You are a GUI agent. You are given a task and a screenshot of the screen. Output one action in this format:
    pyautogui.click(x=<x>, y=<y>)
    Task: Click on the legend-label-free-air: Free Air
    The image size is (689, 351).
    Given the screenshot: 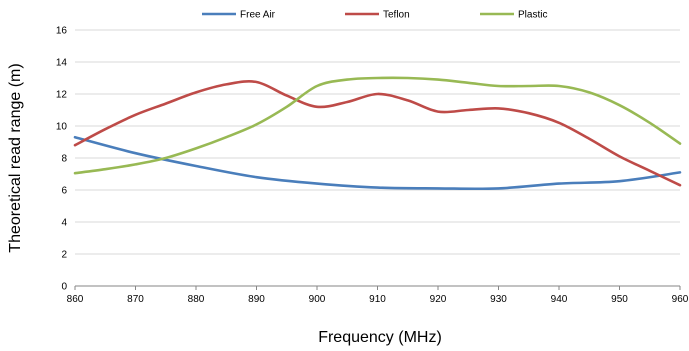 What is the action you would take?
    pyautogui.click(x=258, y=15)
    